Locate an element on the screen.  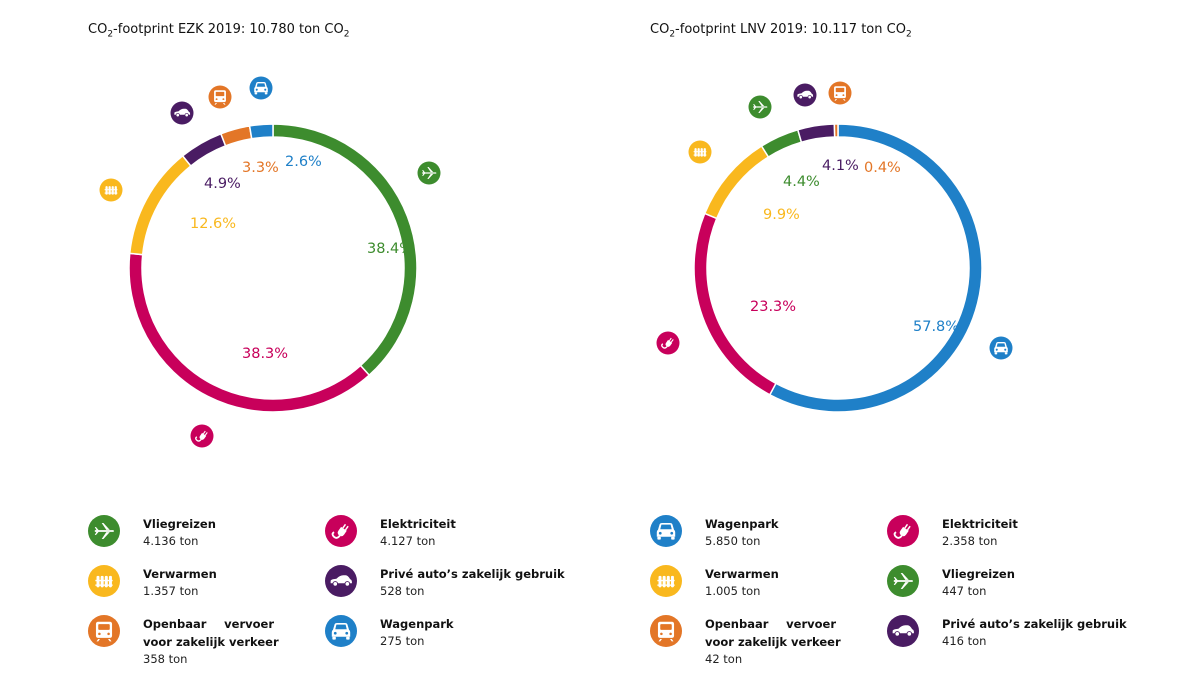
donut-chart-lnv: 57.8% 23.3% 9.9% 4.4%4.1% 0.4% is located at coordinates (834, 247).